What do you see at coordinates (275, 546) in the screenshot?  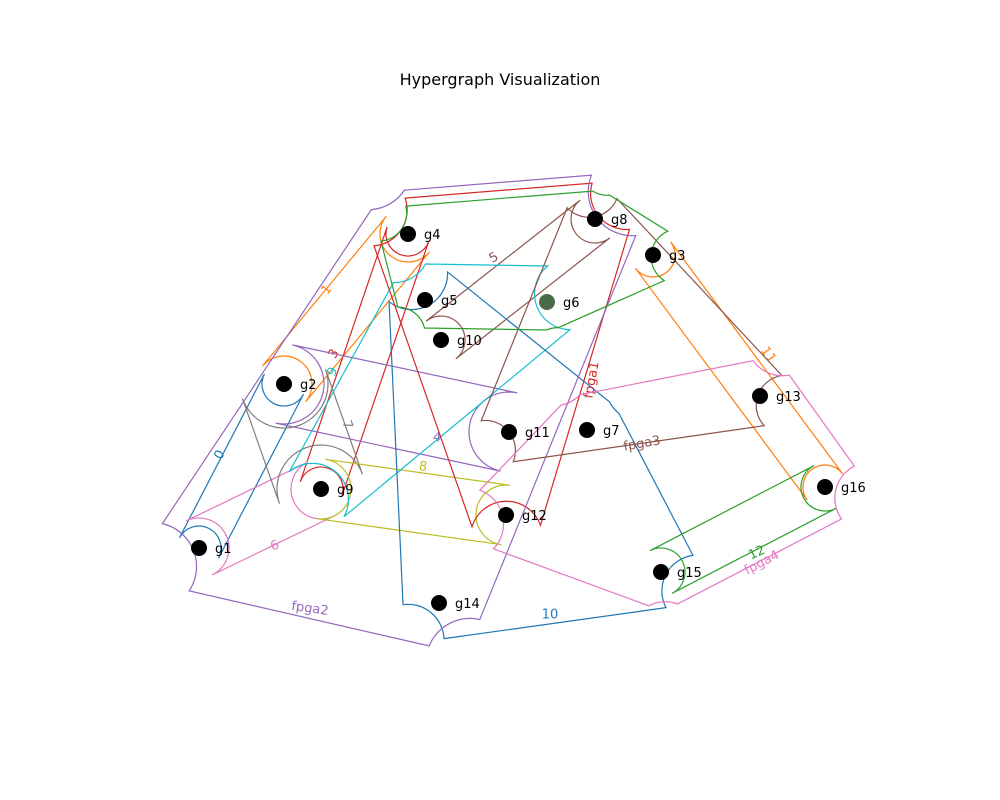 I see `hyperedge-label: 6` at bounding box center [275, 546].